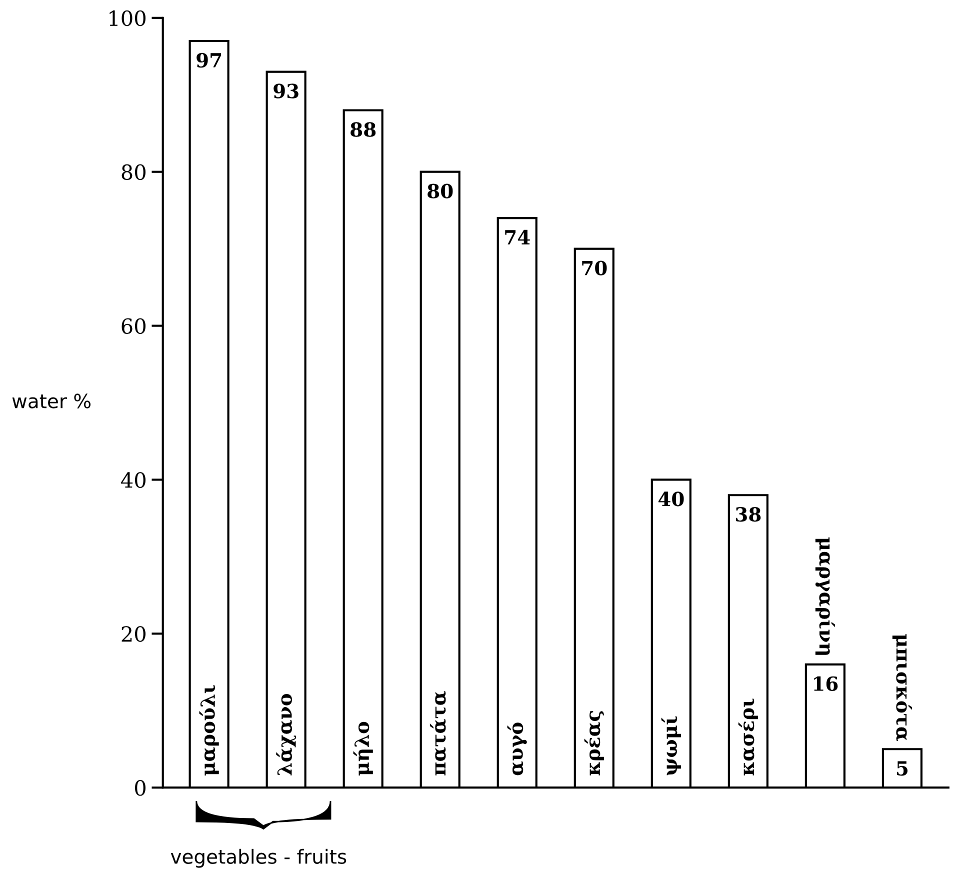  Describe the element at coordinates (363, 129) in the screenshot. I see `data-label: 88` at that location.